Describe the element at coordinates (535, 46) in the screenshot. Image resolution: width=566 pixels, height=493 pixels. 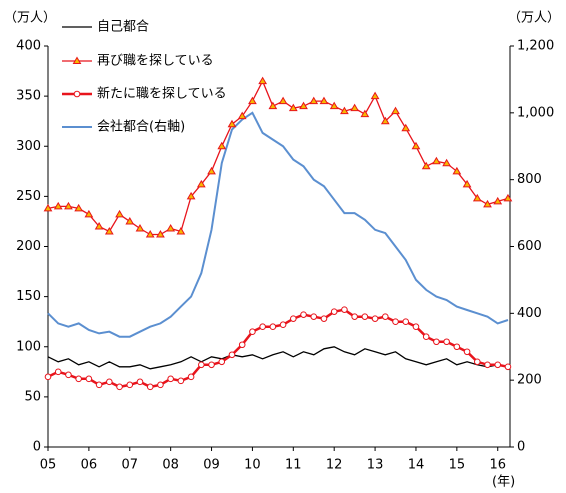
I see `y2-tick-label: 1,200` at that location.